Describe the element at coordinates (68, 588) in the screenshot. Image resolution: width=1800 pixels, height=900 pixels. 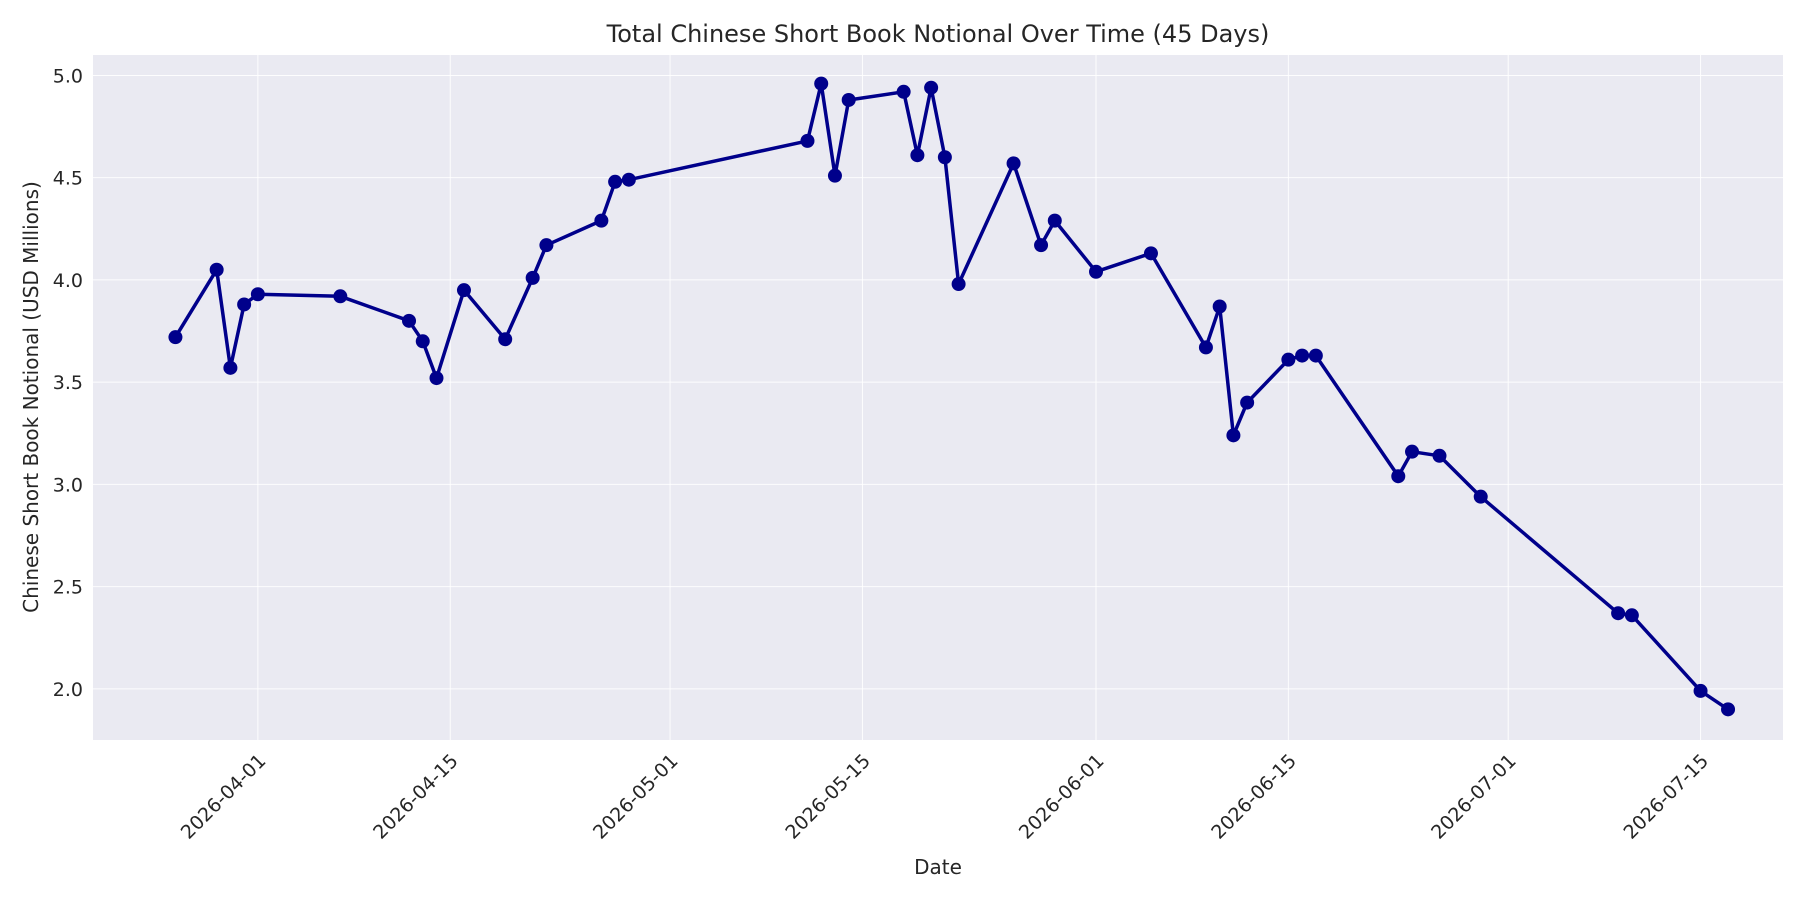
I see `y-tick-label: 2.5` at that location.